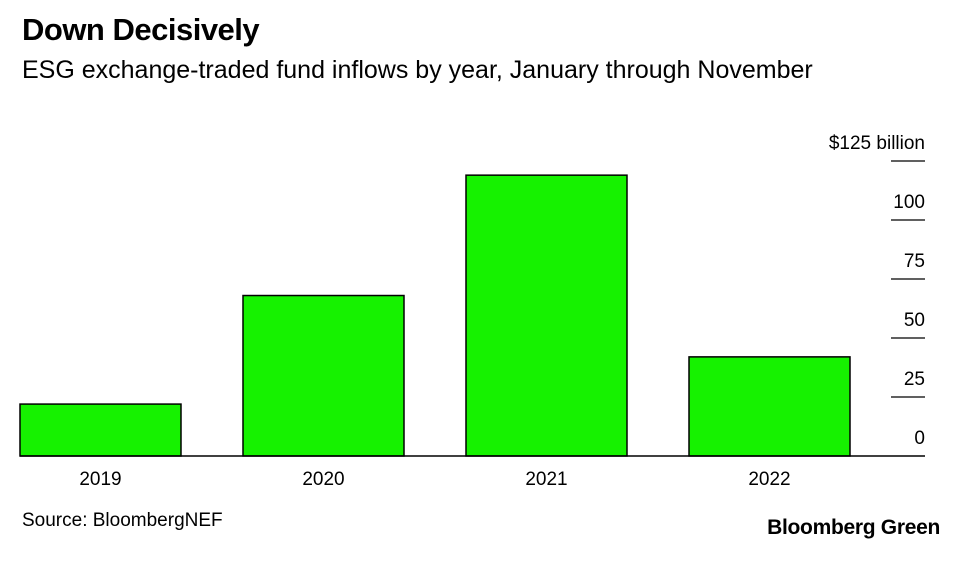  Describe the element at coordinates (122, 520) in the screenshot. I see `source-note: Source: BloombergNEF` at that location.